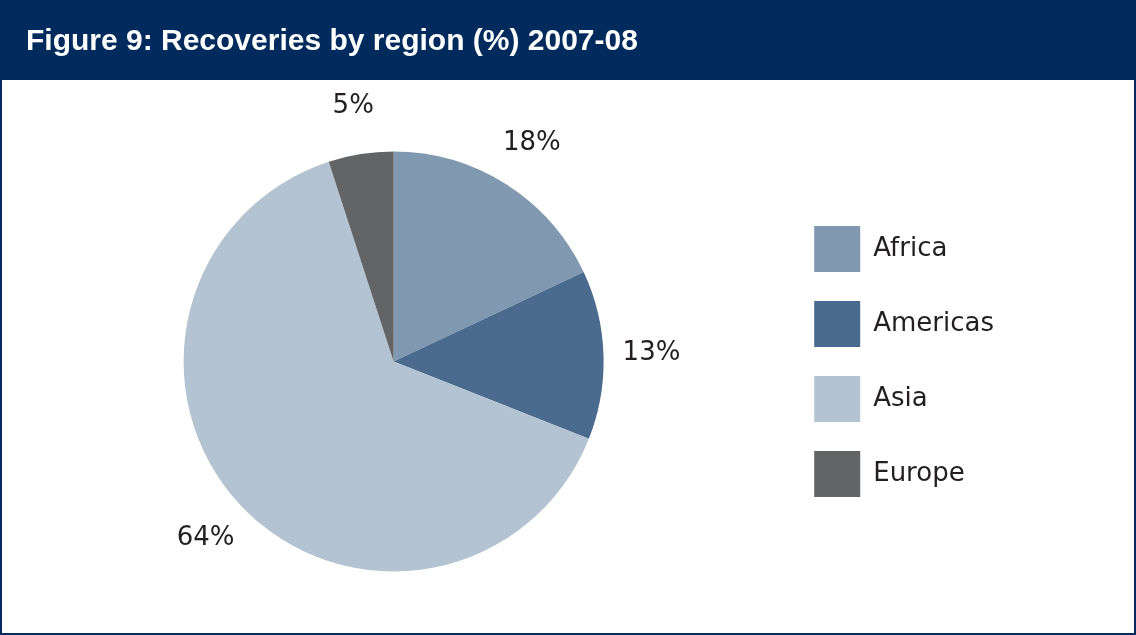 This screenshot has width=1136, height=635. Describe the element at coordinates (353, 104) in the screenshot. I see `data-label: 5%` at that location.